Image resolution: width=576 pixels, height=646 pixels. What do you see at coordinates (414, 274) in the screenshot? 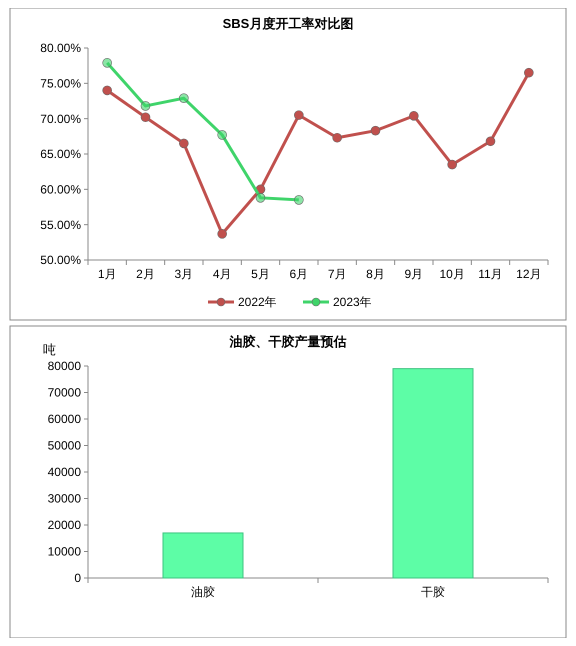
I see `x-tick-label: 9月` at bounding box center [414, 274].